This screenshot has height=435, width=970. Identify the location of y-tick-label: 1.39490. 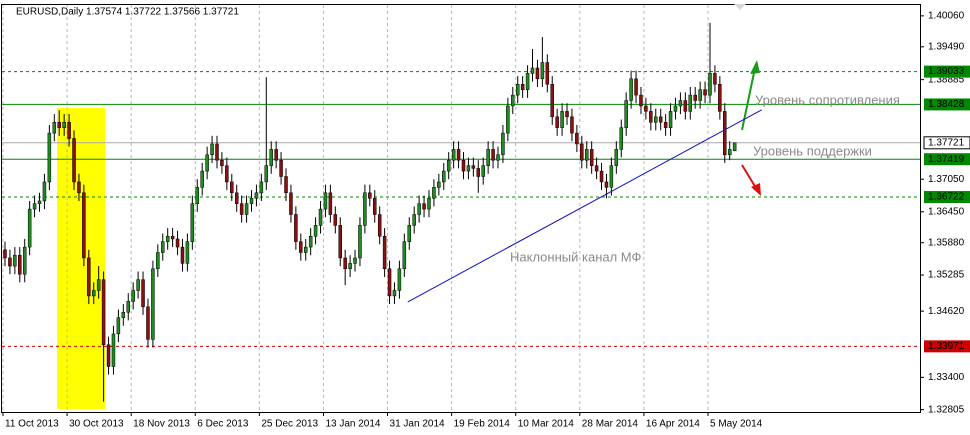
(946, 46).